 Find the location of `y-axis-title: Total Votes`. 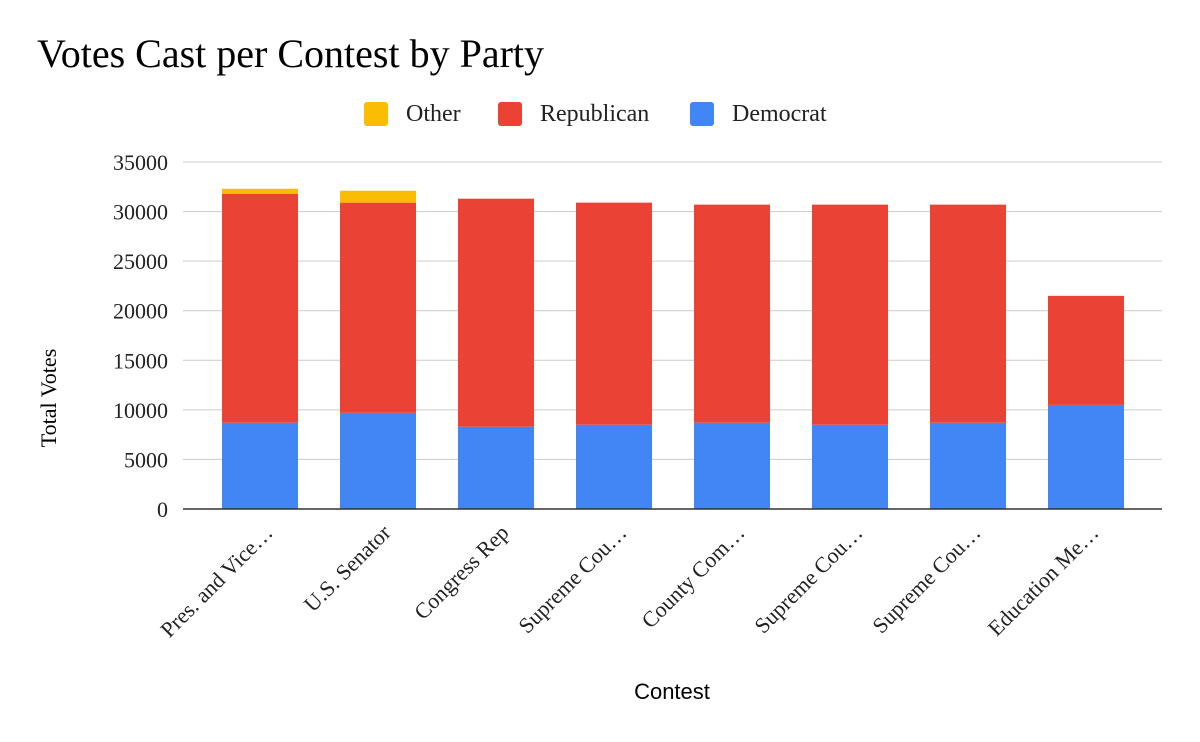

y-axis-title: Total Votes is located at coordinates (48, 398).